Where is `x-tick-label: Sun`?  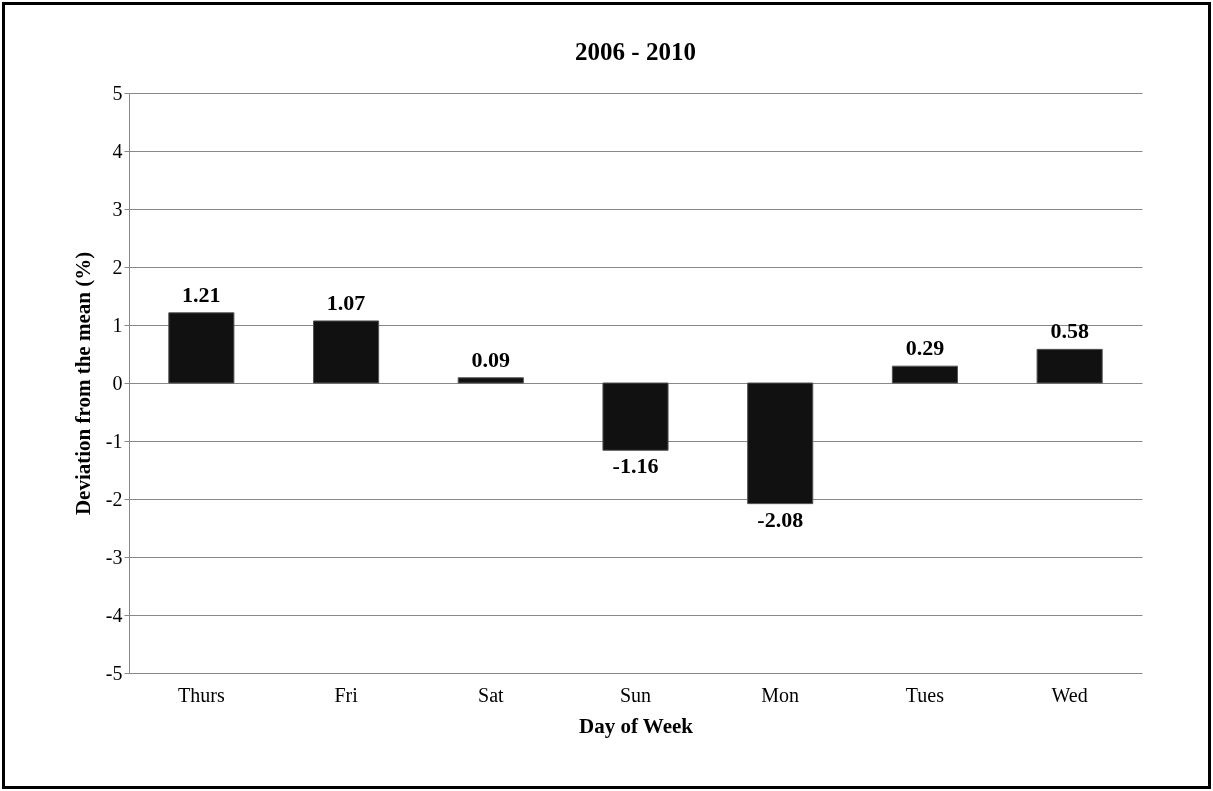 x-tick-label: Sun is located at coordinates (635, 694).